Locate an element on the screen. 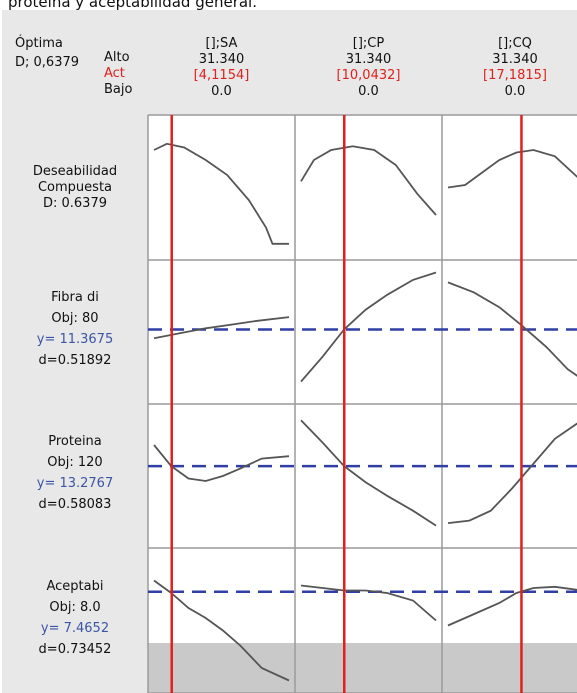  response-detail-label: Obj: 80 is located at coordinates (75, 318).